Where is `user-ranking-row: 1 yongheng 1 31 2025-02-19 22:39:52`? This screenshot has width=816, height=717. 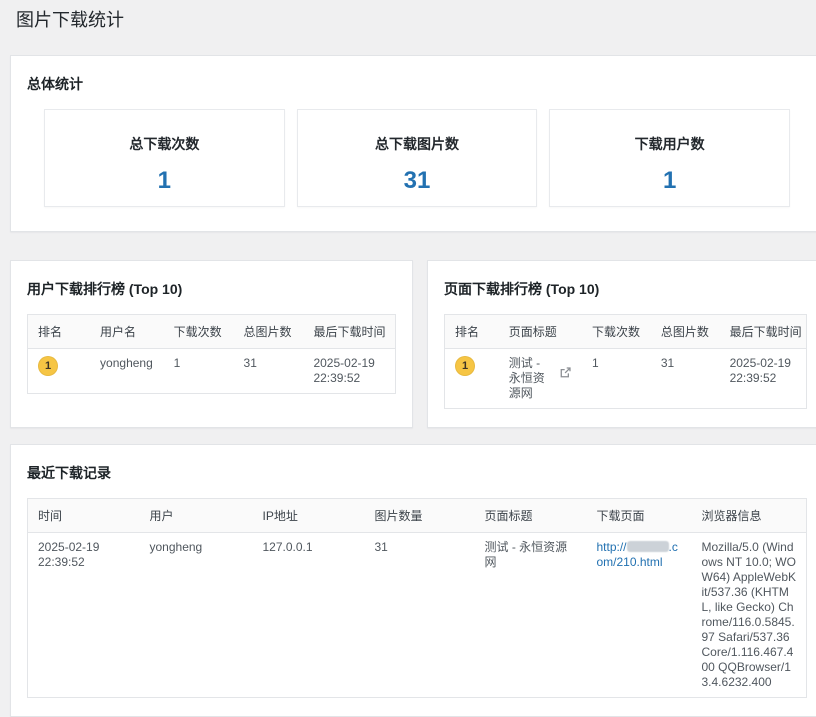
user-ranking-row: 1 yongheng 1 31 2025-02-19 22:39:52 is located at coordinates (212, 371).